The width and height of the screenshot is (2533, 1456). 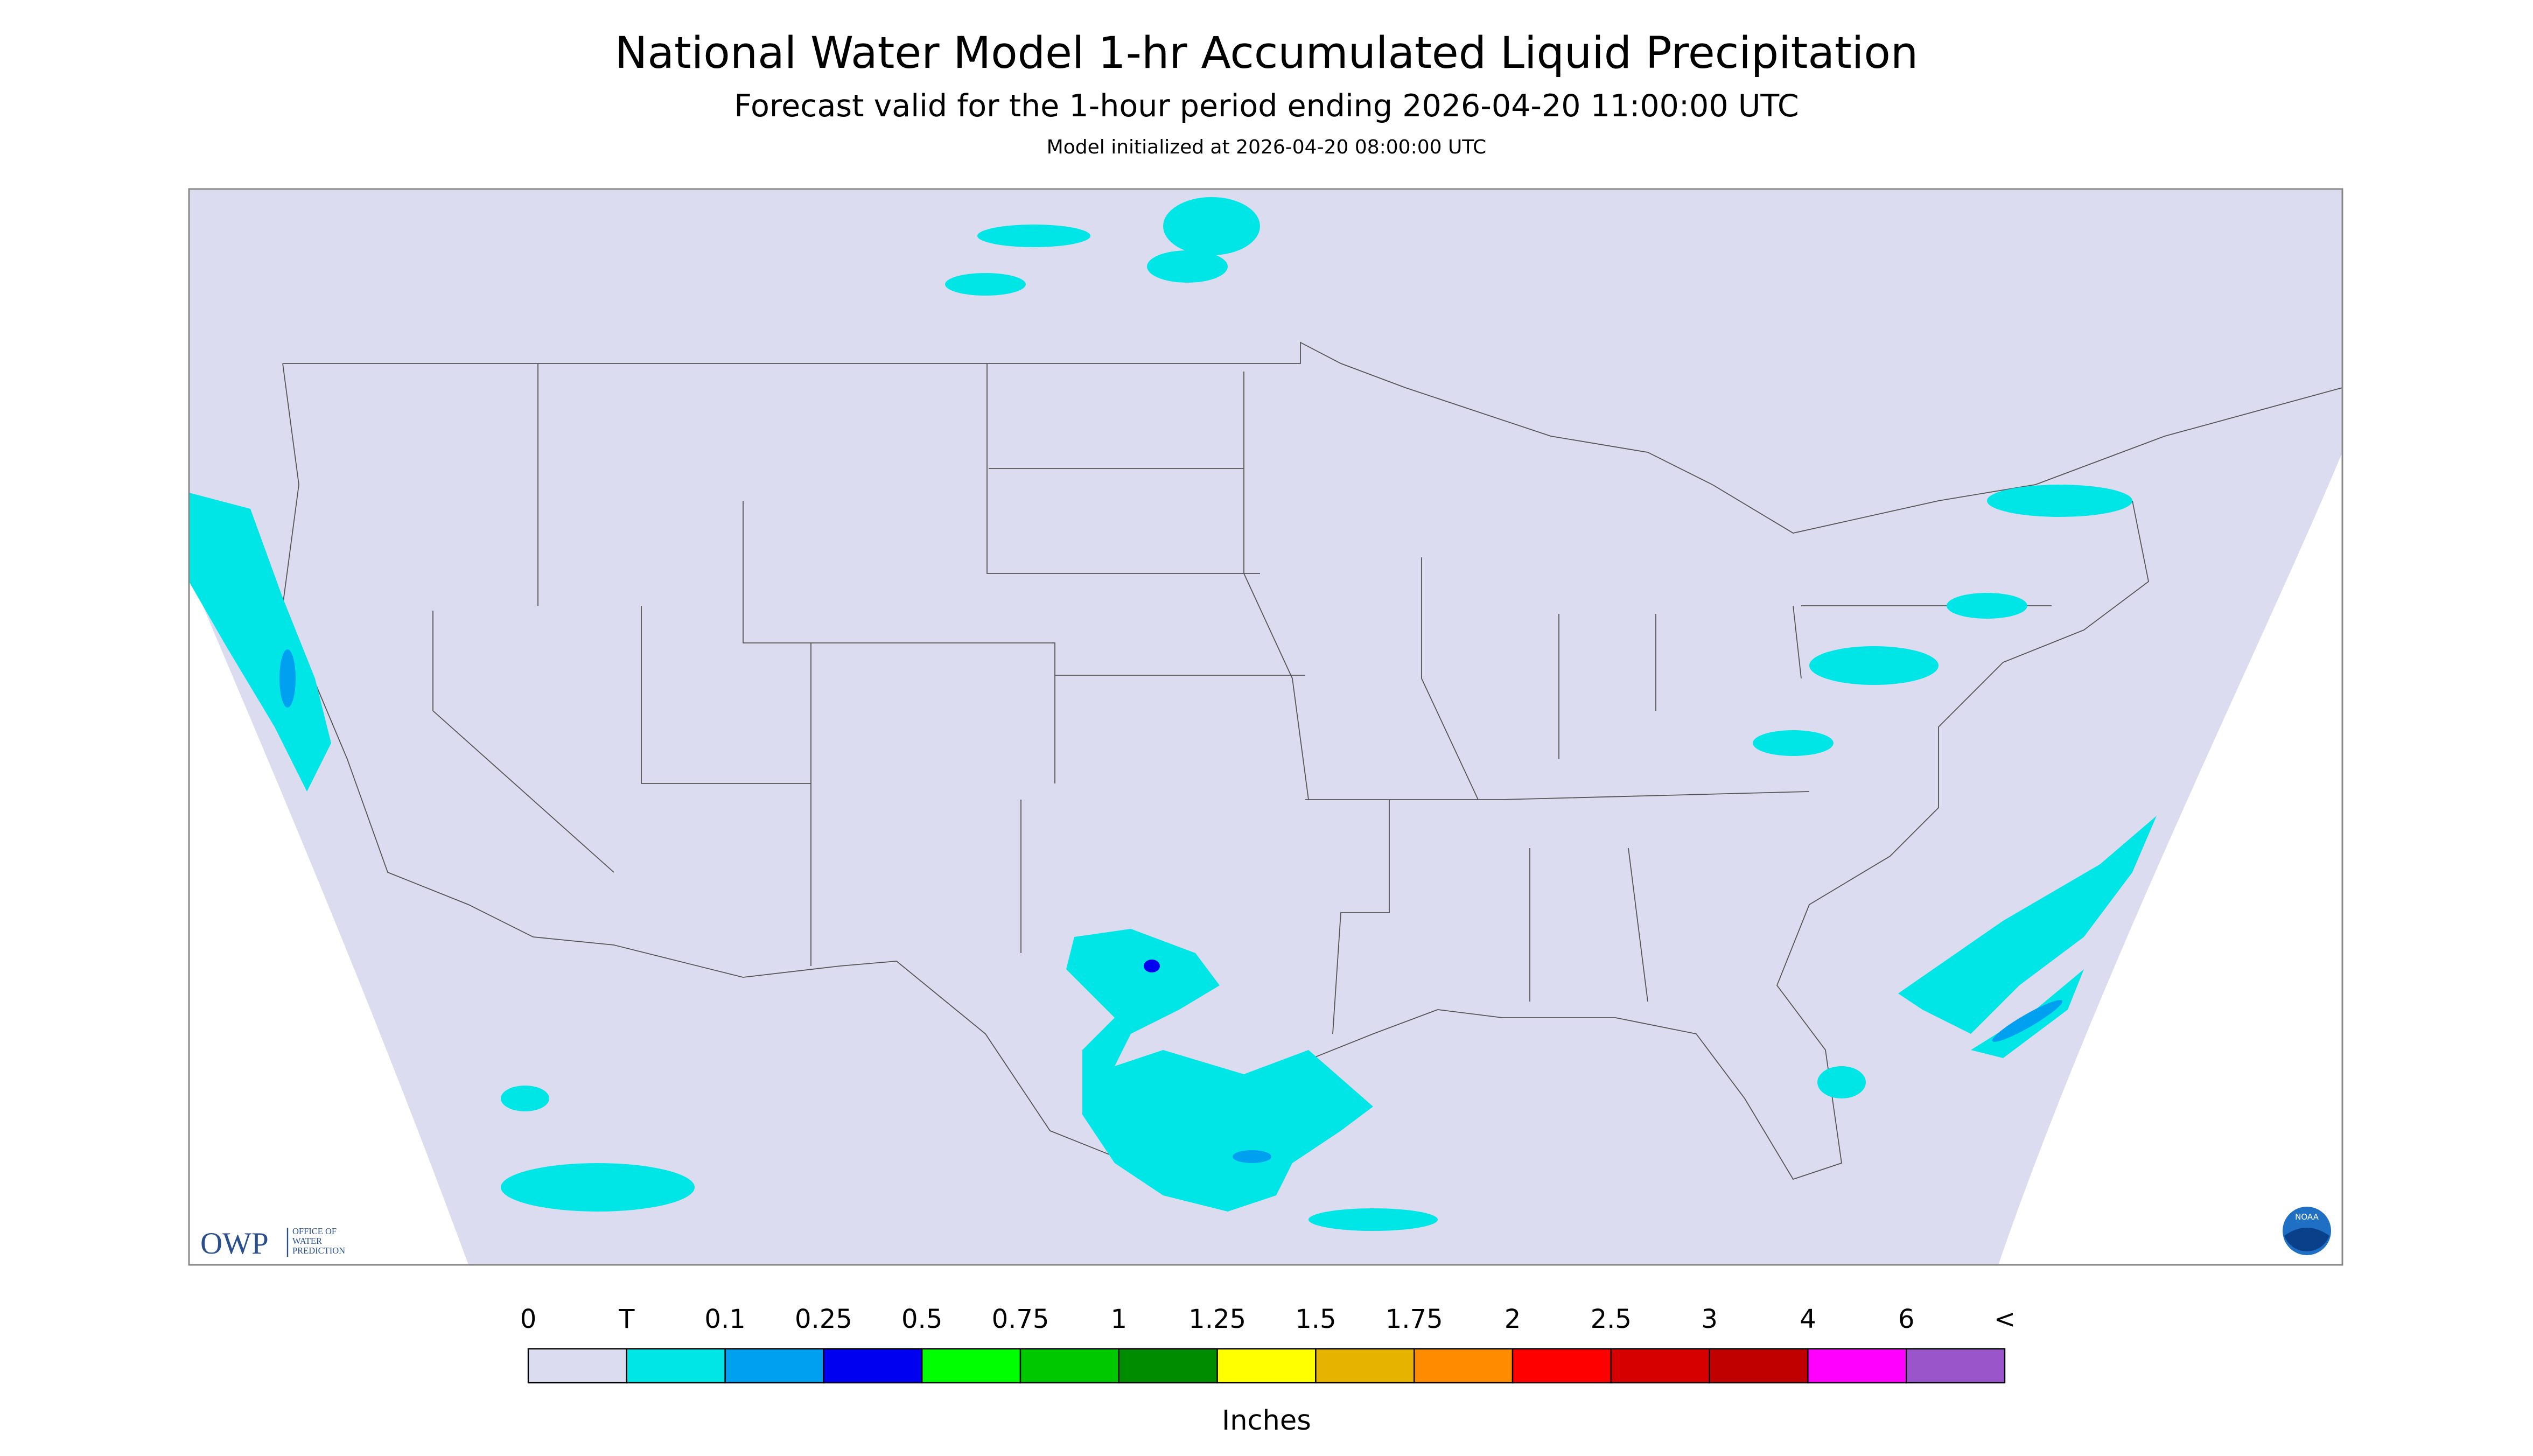 I want to click on legend-label: <, so click(x=2005, y=1319).